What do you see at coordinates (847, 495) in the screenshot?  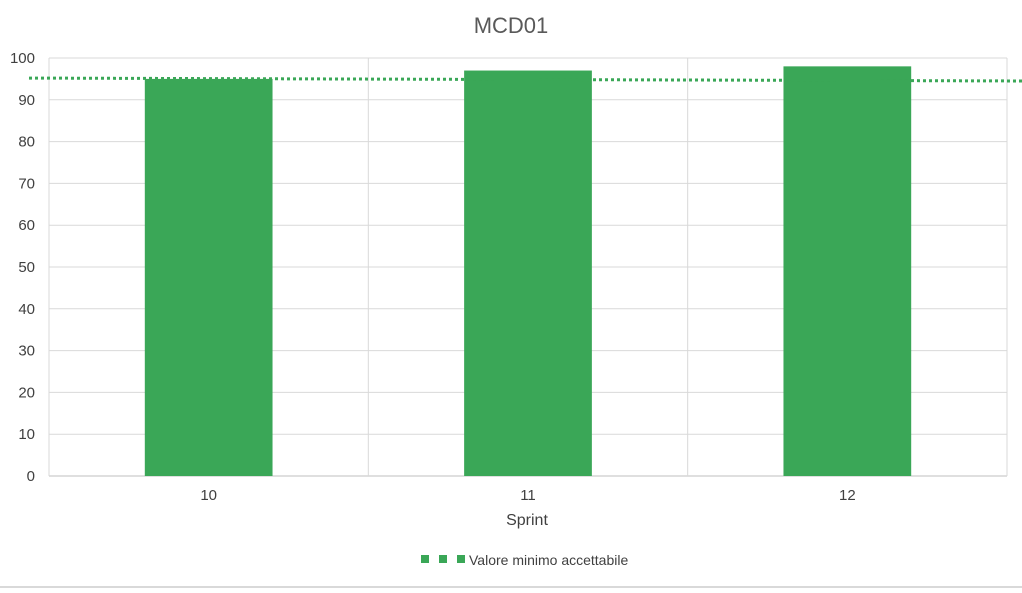 I see `x-tick-label: 12` at bounding box center [847, 495].